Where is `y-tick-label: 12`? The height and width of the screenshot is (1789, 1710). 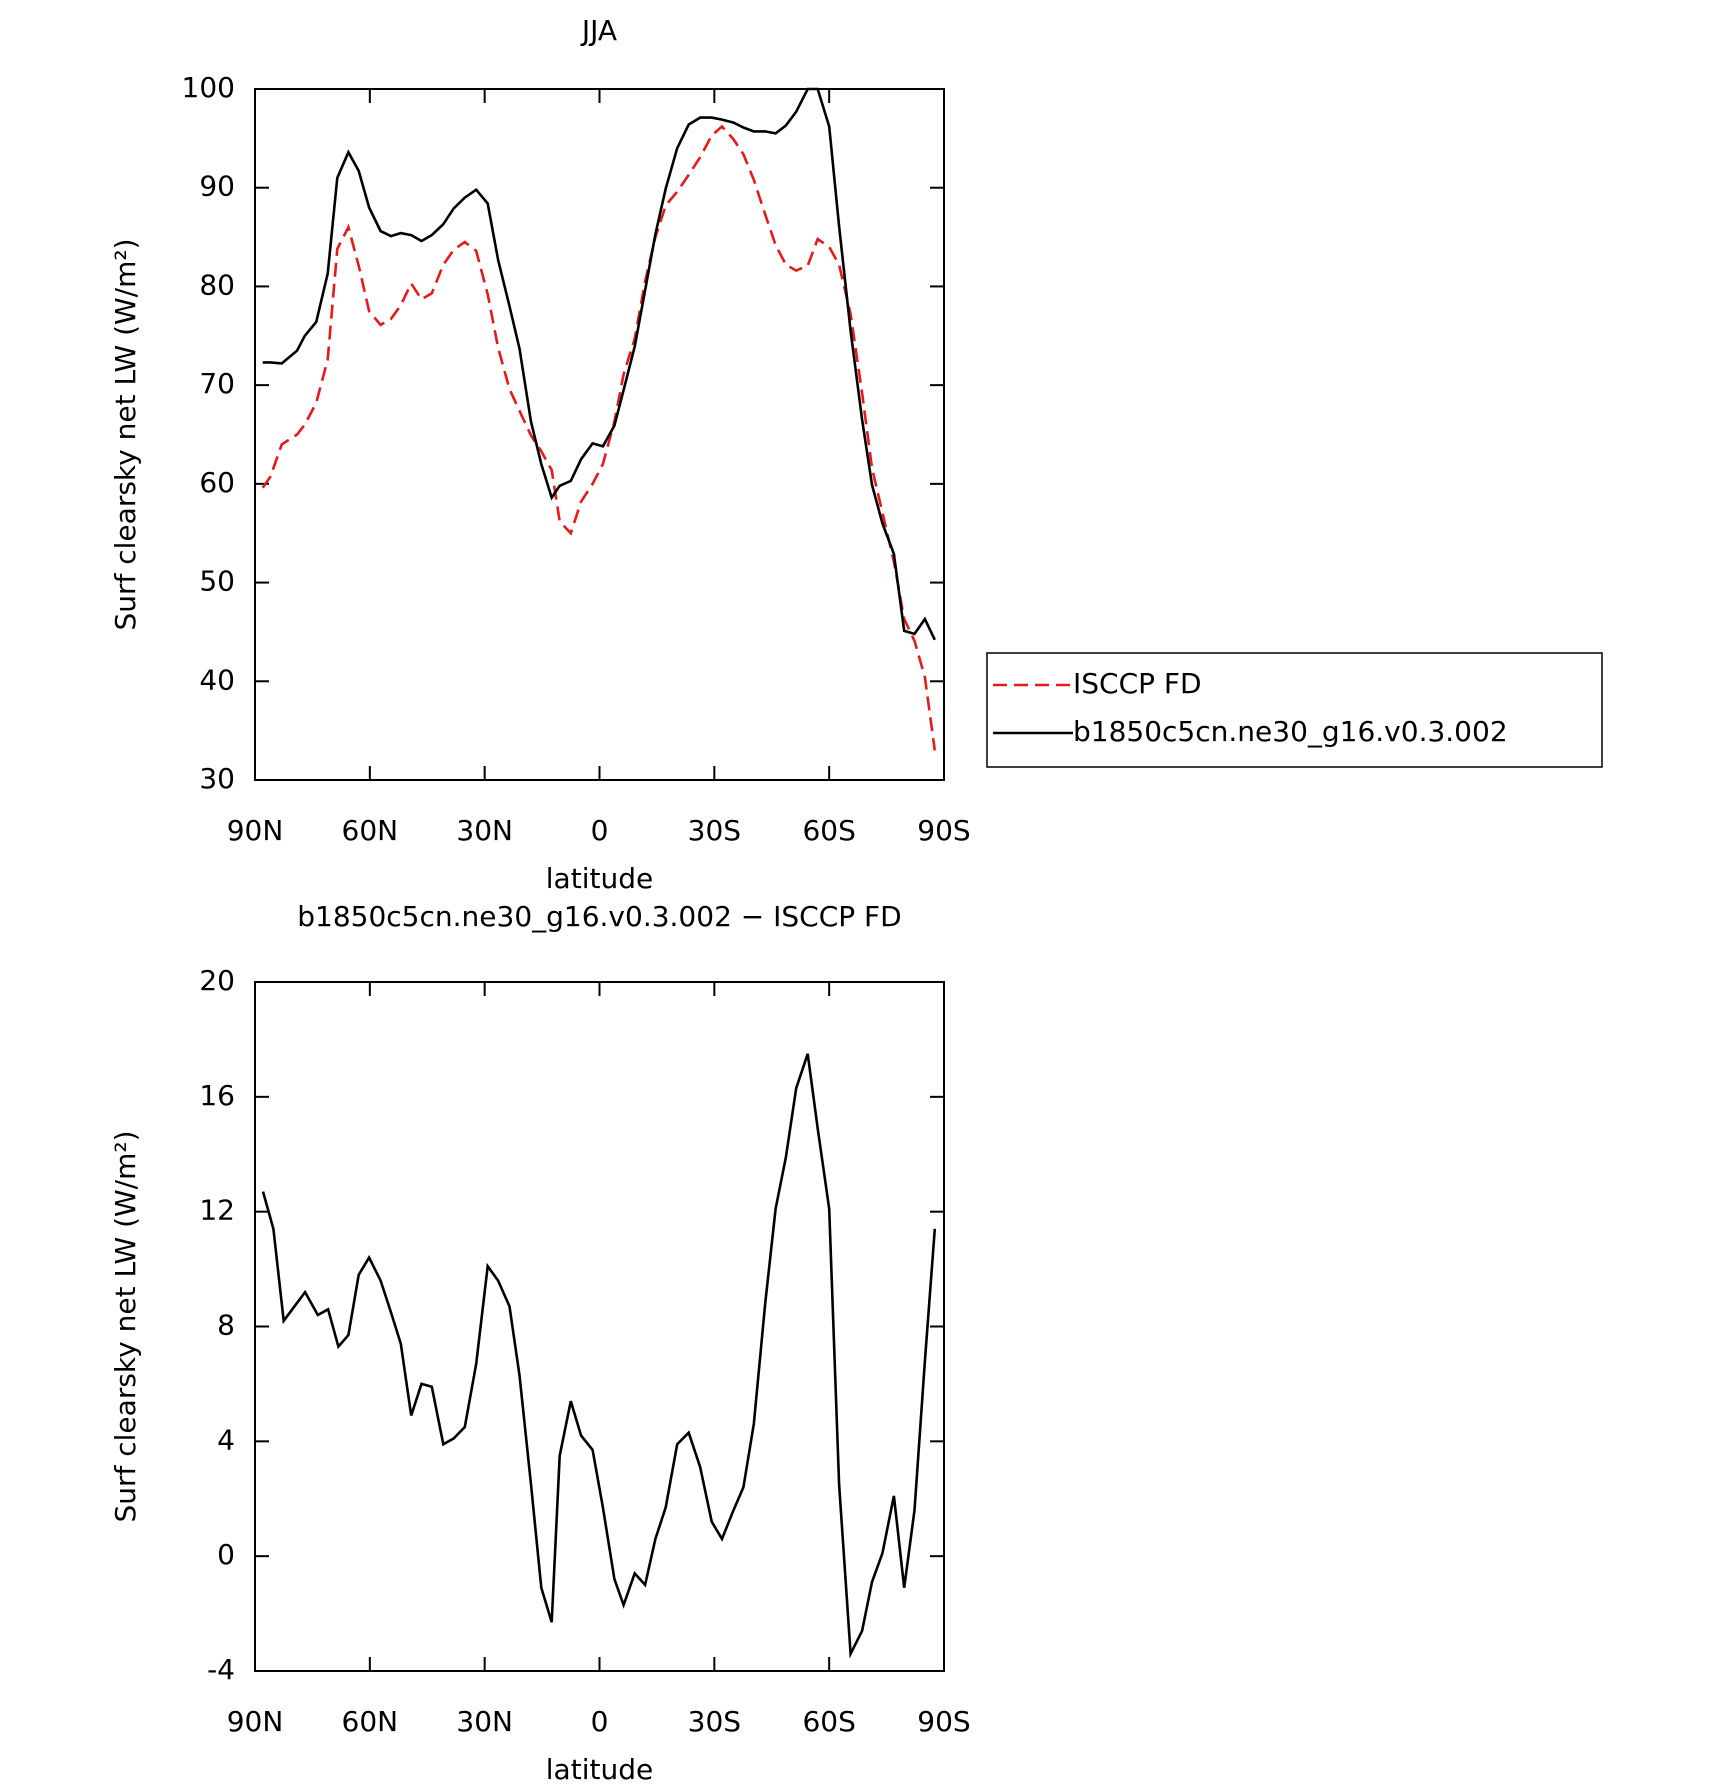 y-tick-label: 12 is located at coordinates (217, 1210).